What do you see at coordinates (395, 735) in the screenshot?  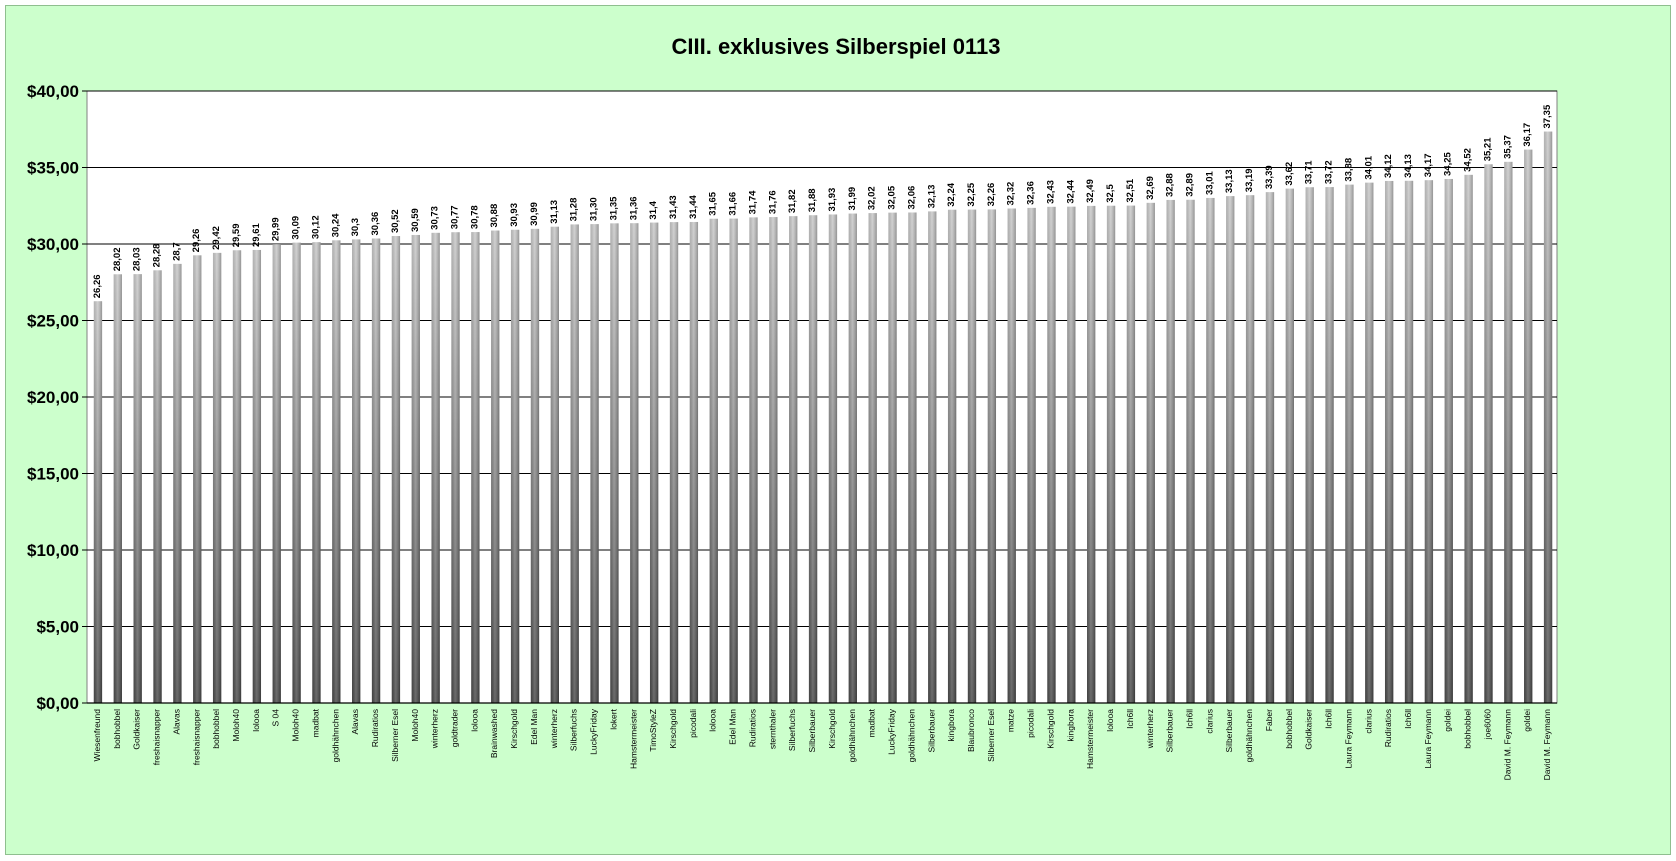 I see `x-tick-label: Silberner Esel` at bounding box center [395, 735].